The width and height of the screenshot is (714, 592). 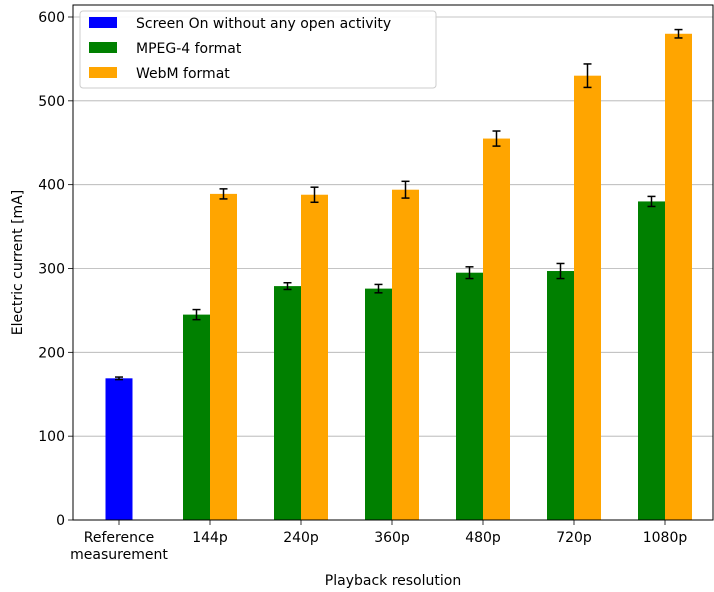 What do you see at coordinates (60, 521) in the screenshot?
I see `y-tick-label: 0` at bounding box center [60, 521].